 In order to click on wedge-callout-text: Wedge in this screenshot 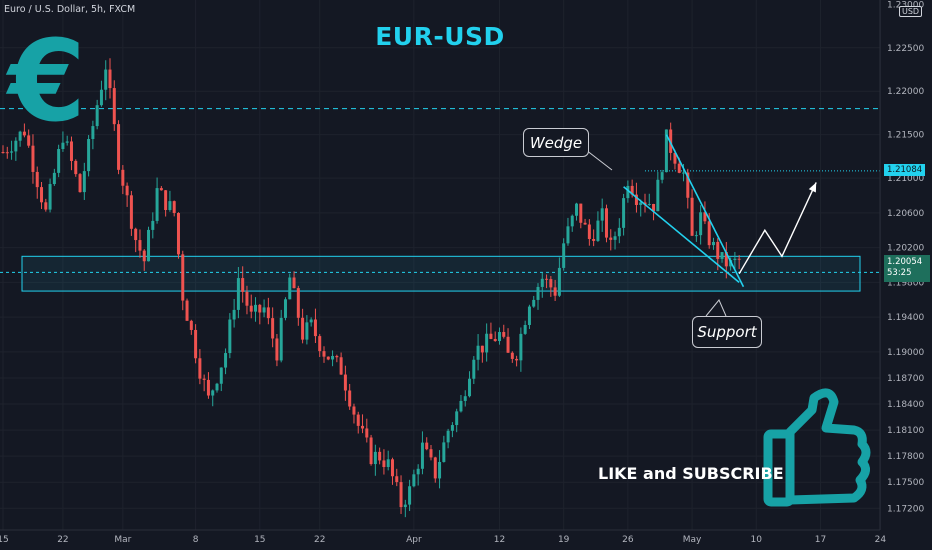, I will do `click(556, 142)`.